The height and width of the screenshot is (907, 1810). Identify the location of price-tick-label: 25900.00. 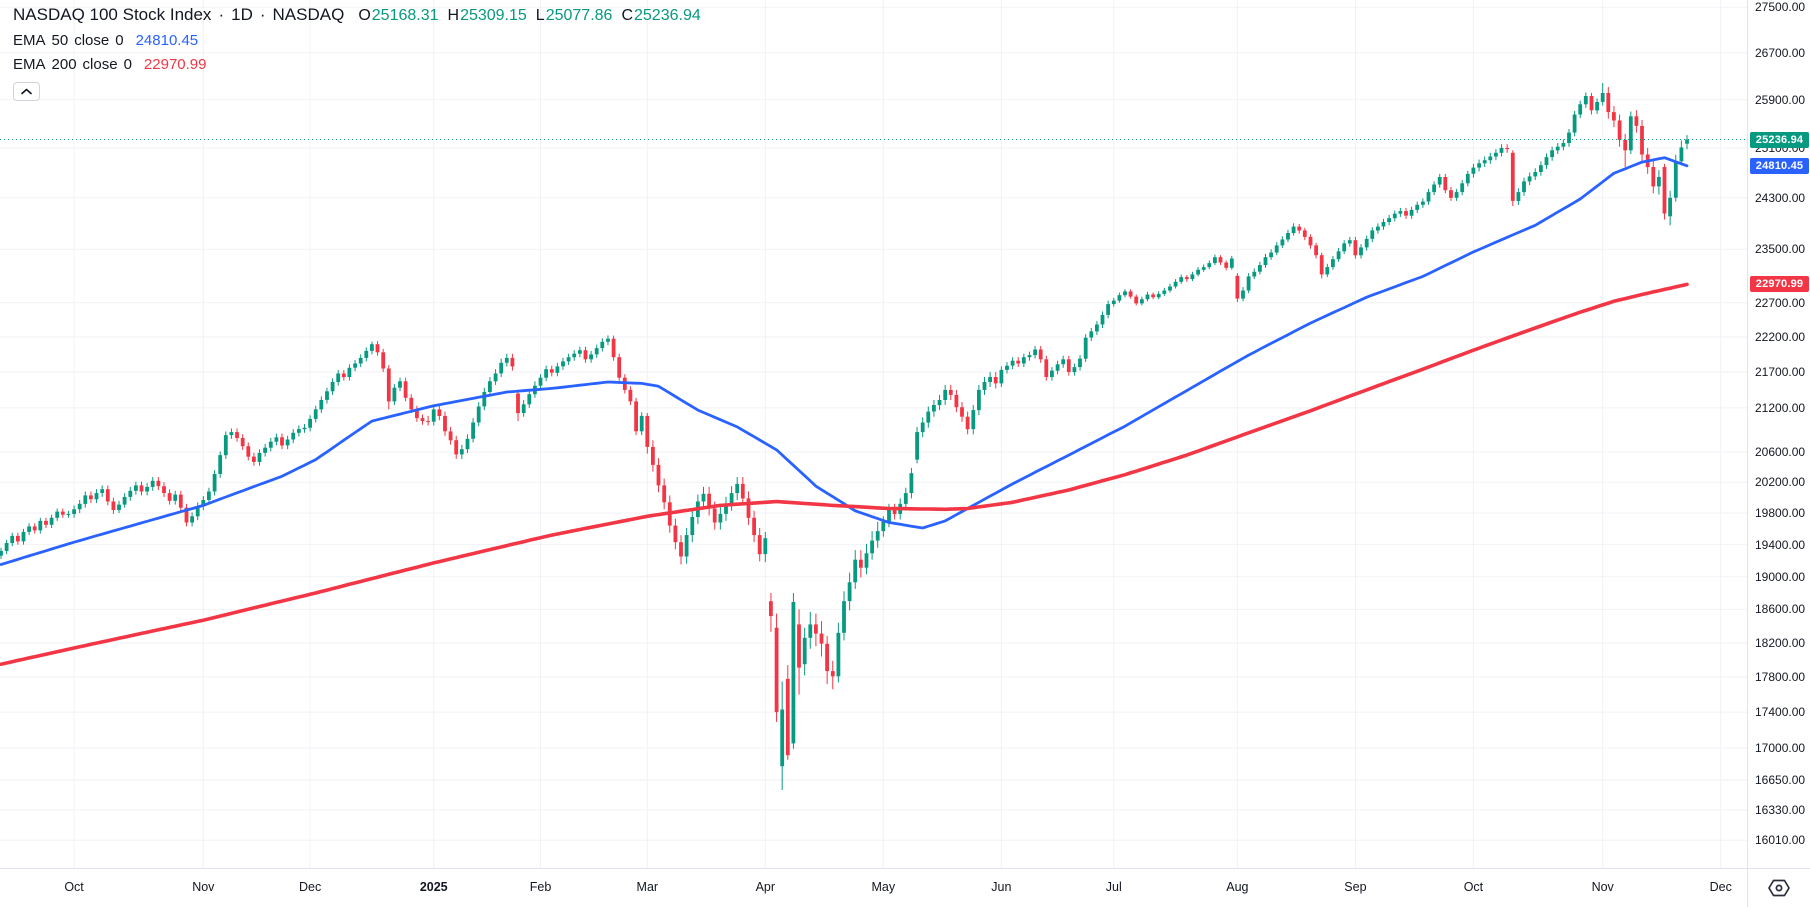
(1780, 99).